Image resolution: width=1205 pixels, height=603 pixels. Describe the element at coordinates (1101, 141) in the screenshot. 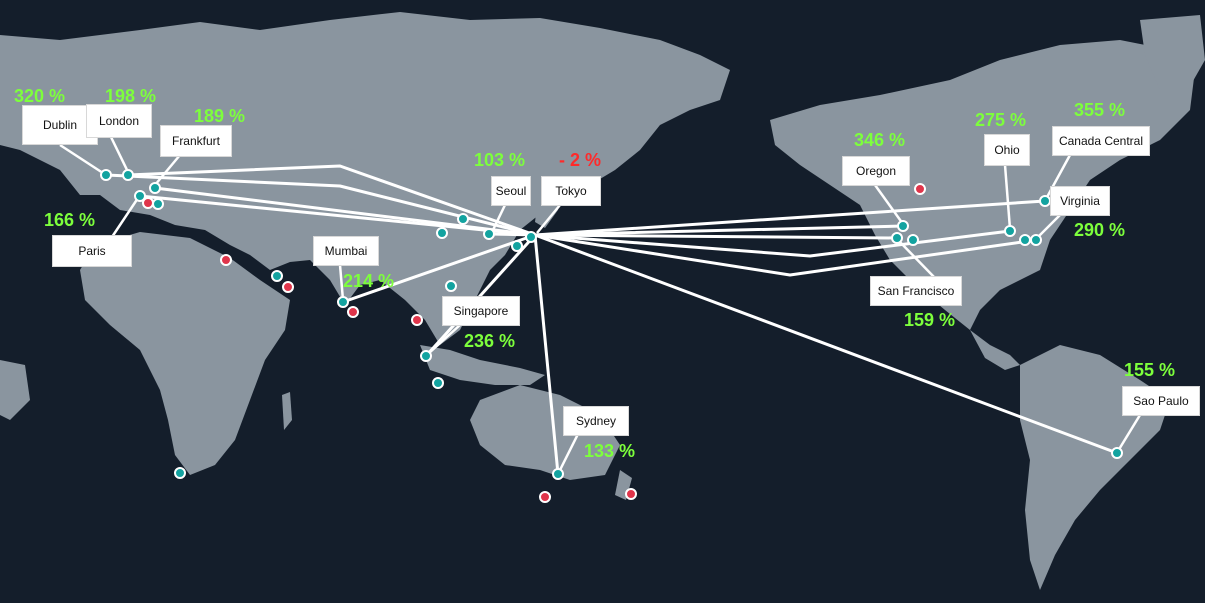

I see `label-canada-central: Canada Central` at that location.